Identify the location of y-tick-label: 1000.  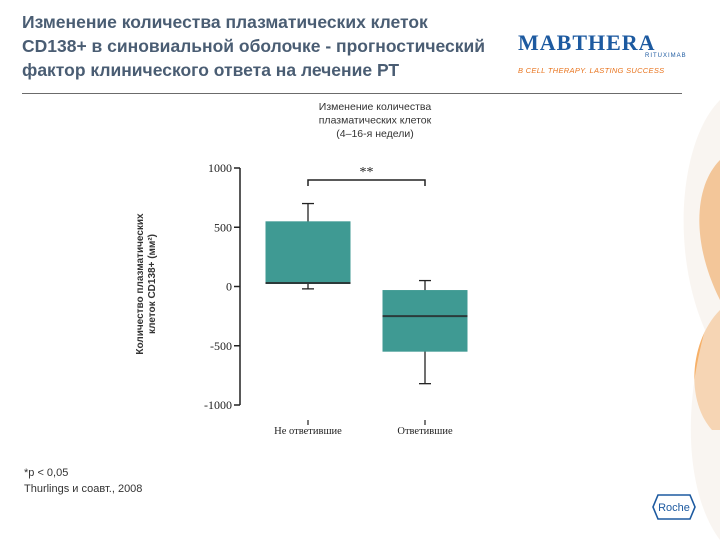
(220, 168).